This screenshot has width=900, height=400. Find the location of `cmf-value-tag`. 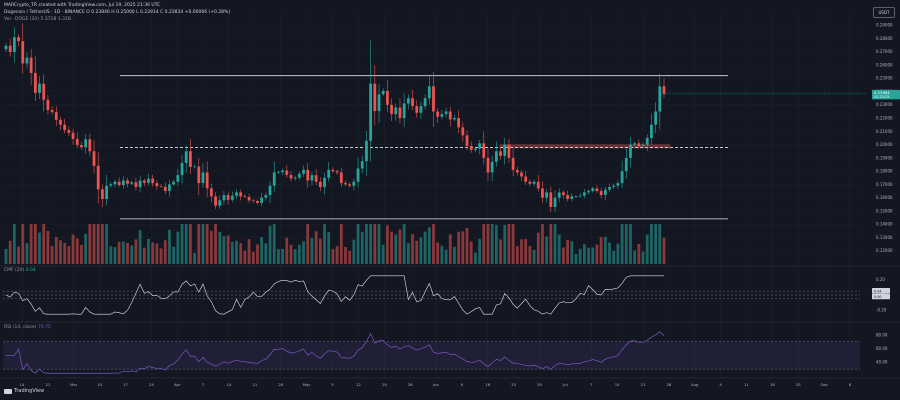

cmf-value-tag is located at coordinates (881, 290).